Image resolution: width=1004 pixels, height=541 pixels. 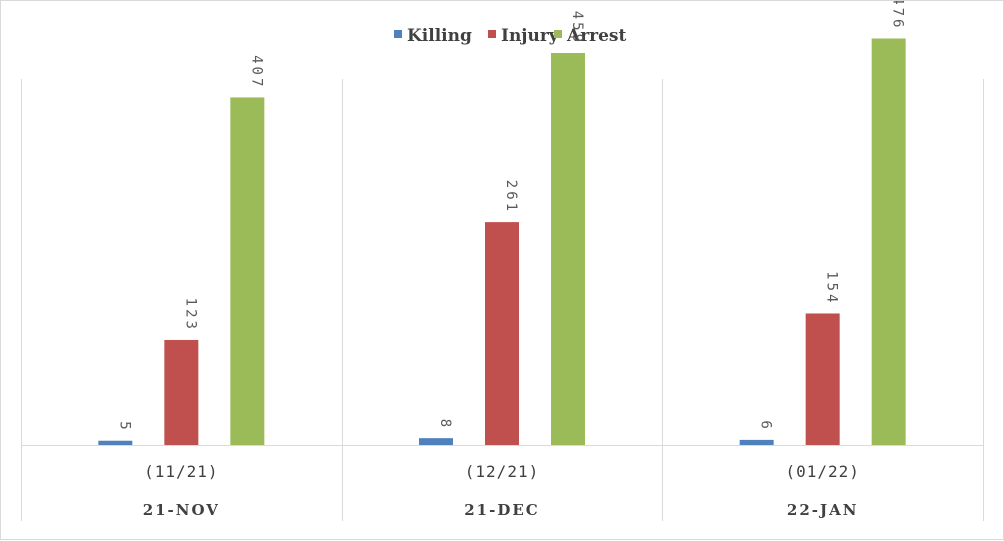 I want to click on legend-swatch-killing, so click(x=398, y=34).